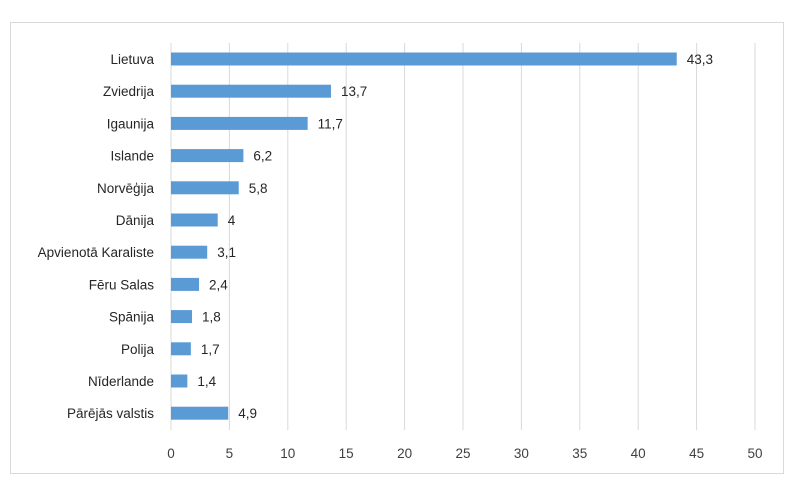 The image size is (800, 495). Describe the element at coordinates (206, 381) in the screenshot. I see `value-label: 1,4` at that location.